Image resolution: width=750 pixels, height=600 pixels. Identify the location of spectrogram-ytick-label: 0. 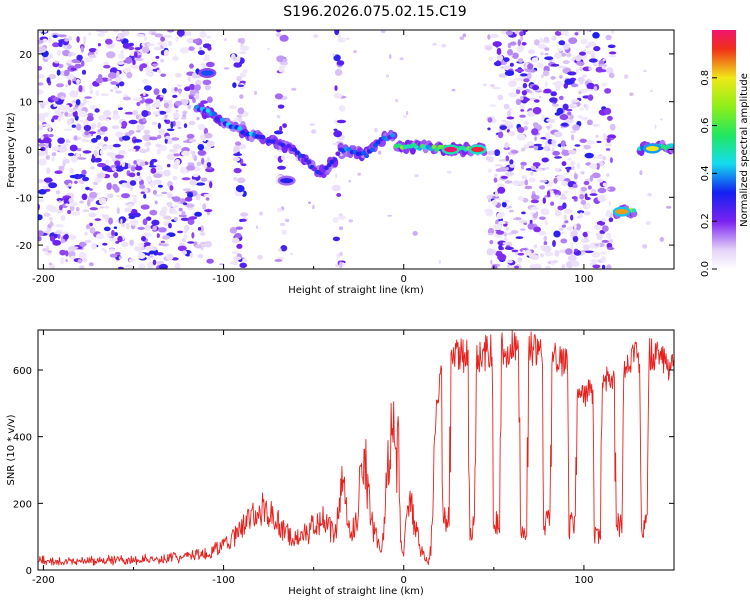
(29, 151).